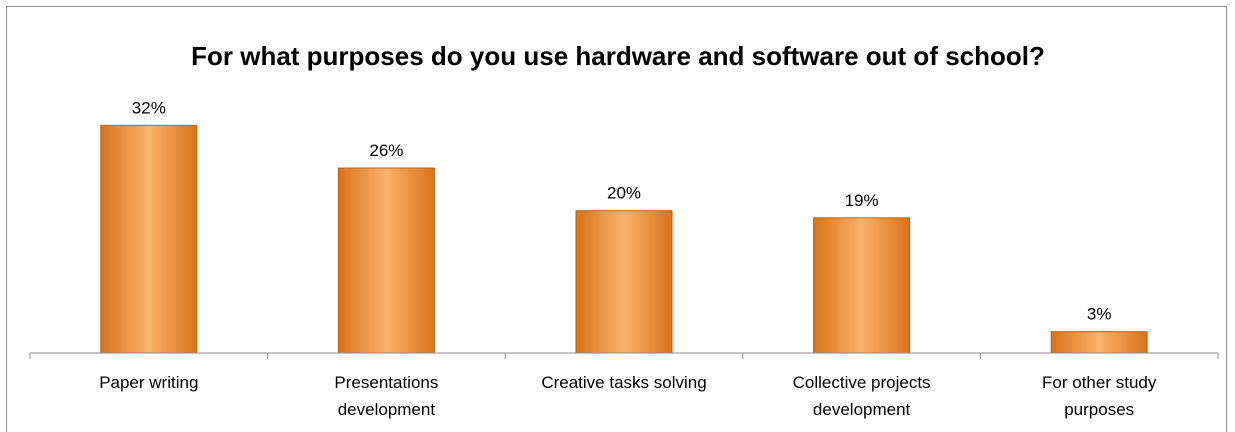 This screenshot has height=432, width=1235. What do you see at coordinates (1099, 396) in the screenshot?
I see `x-tick-label-5: For other study purposes` at bounding box center [1099, 396].